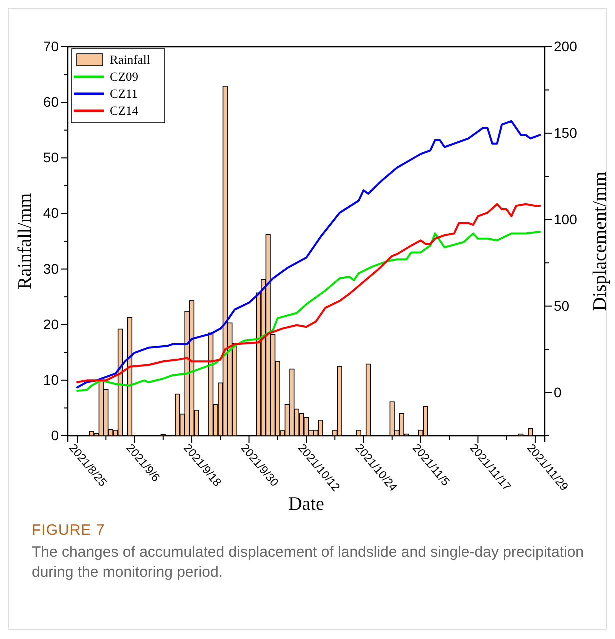  Describe the element at coordinates (51, 102) in the screenshot. I see `y-tick-label: 60` at that location.